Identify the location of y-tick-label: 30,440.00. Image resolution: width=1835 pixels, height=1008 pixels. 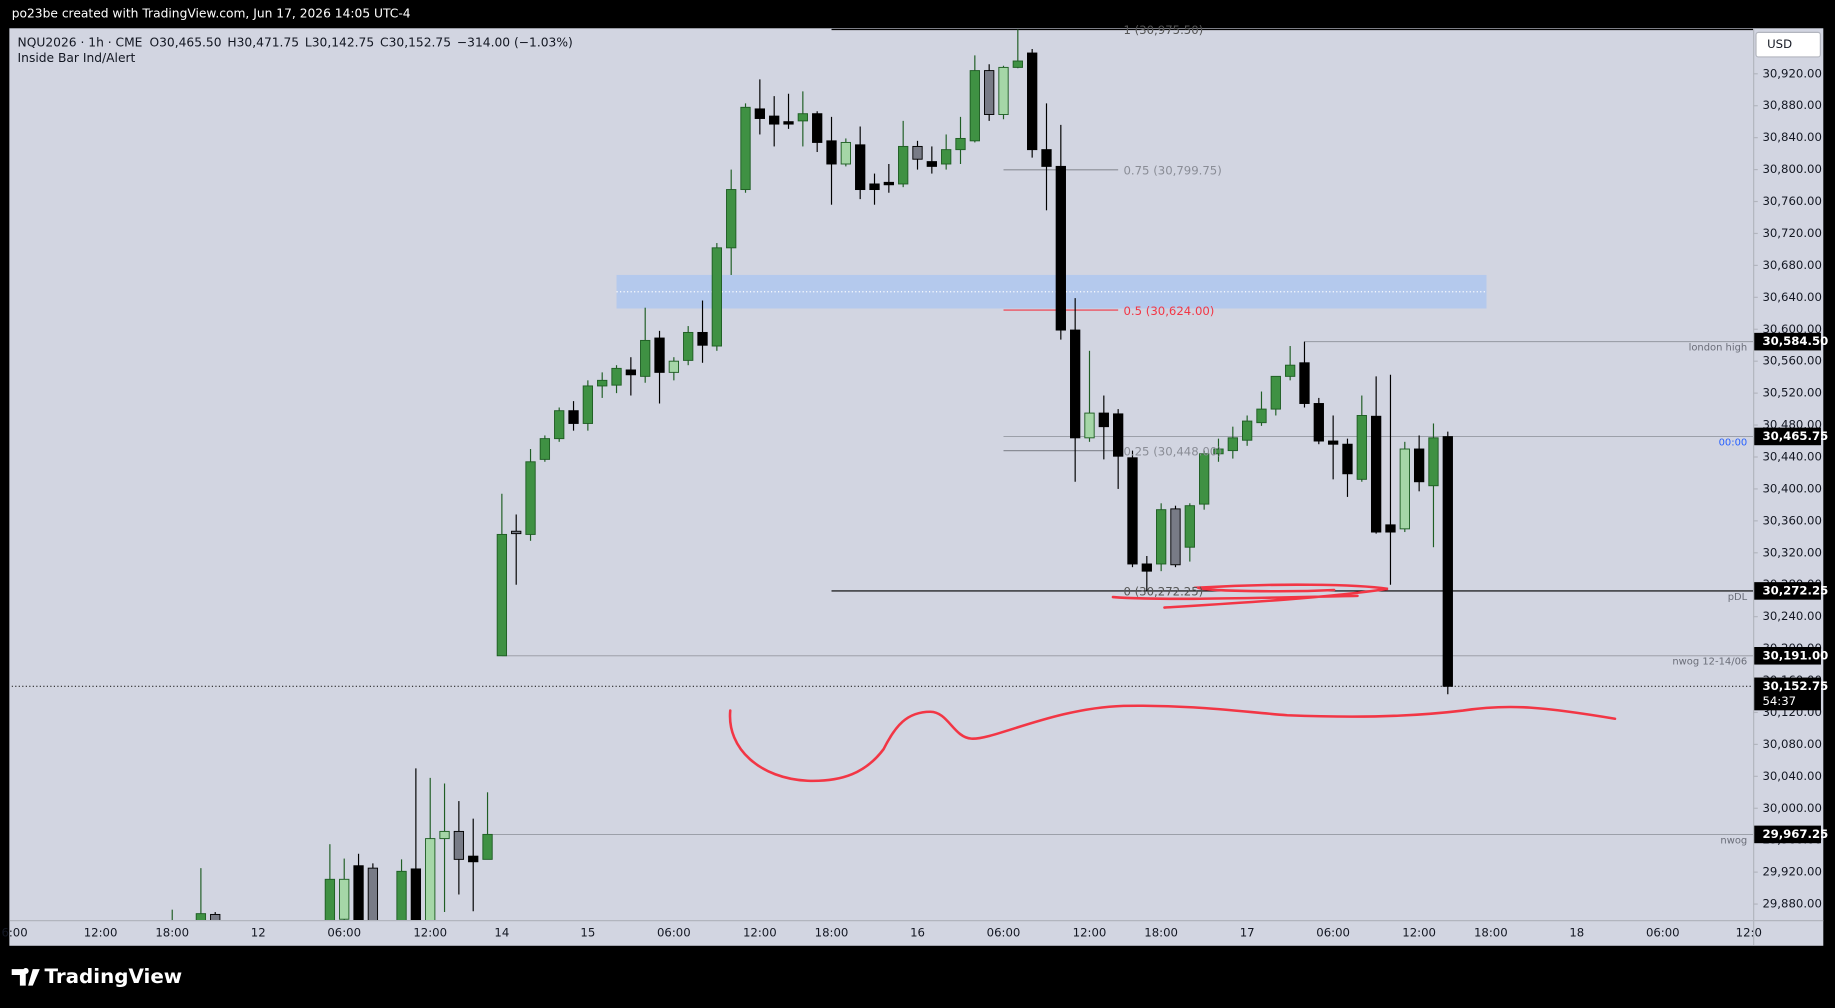
(1791, 456).